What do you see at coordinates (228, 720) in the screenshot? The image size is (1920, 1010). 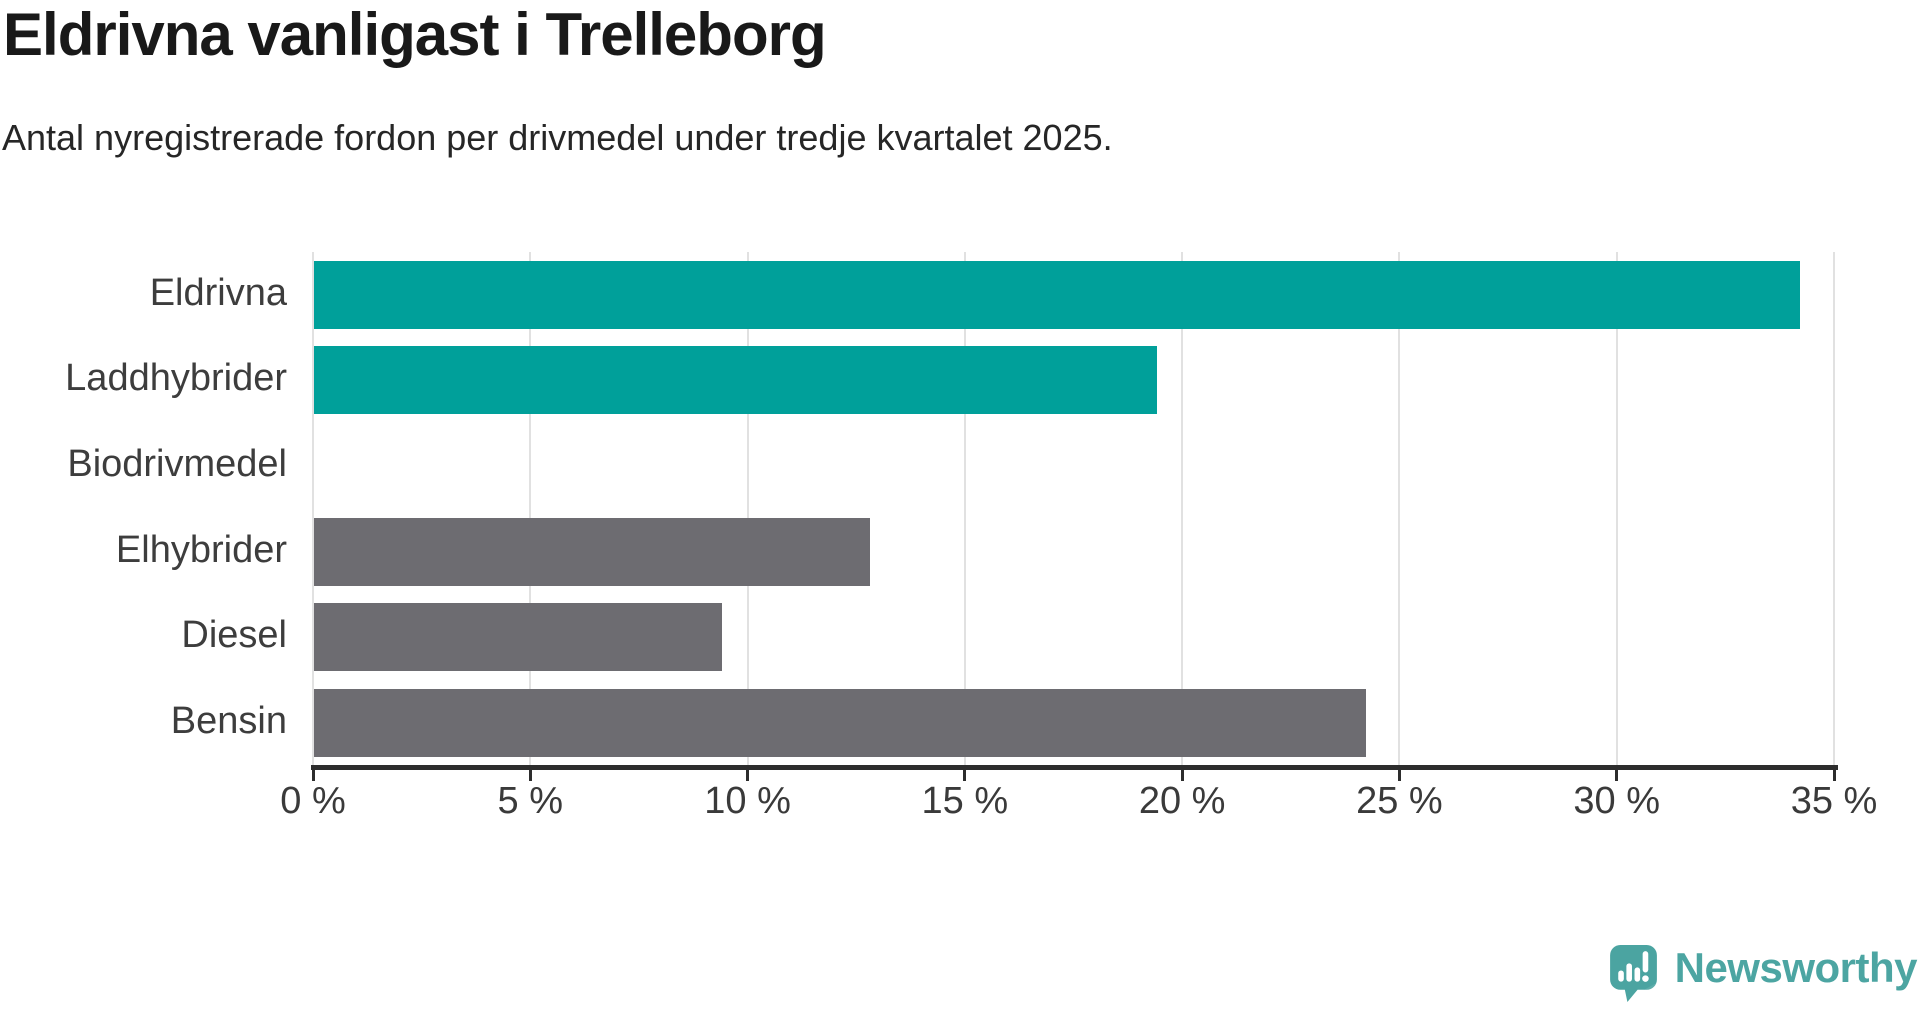 I see `category-label-bensin: Bensin` at bounding box center [228, 720].